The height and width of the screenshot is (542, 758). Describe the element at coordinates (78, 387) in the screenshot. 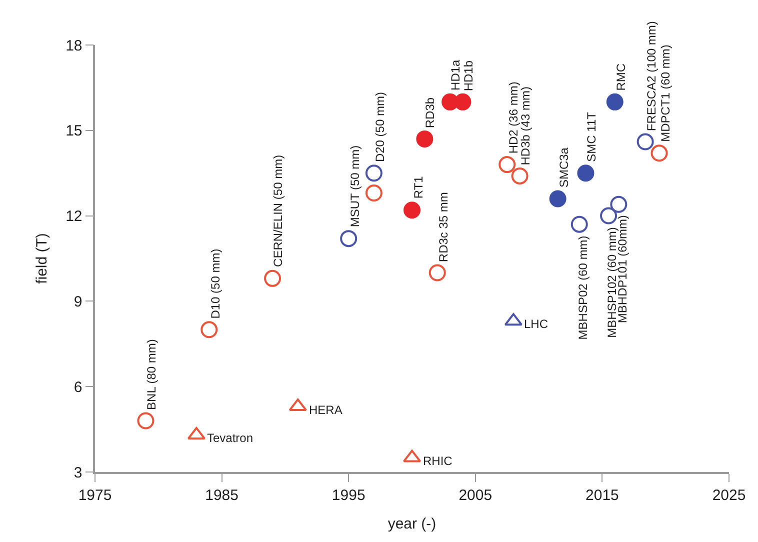

I see `y-tick-label: 6` at that location.